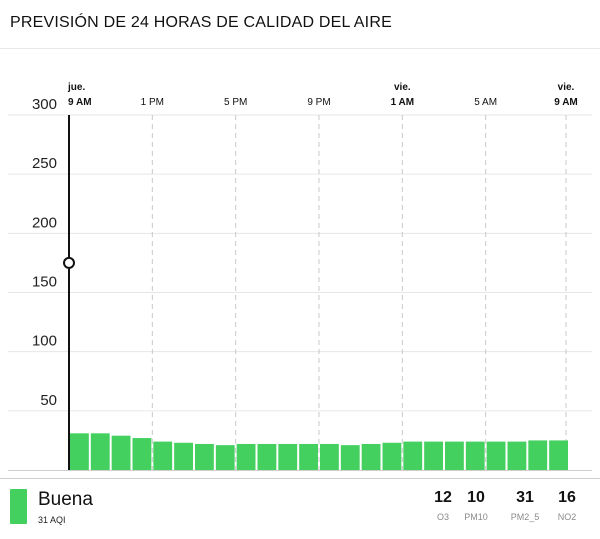  Describe the element at coordinates (52, 520) in the screenshot. I see `aqi-value: 31 AQI` at that location.